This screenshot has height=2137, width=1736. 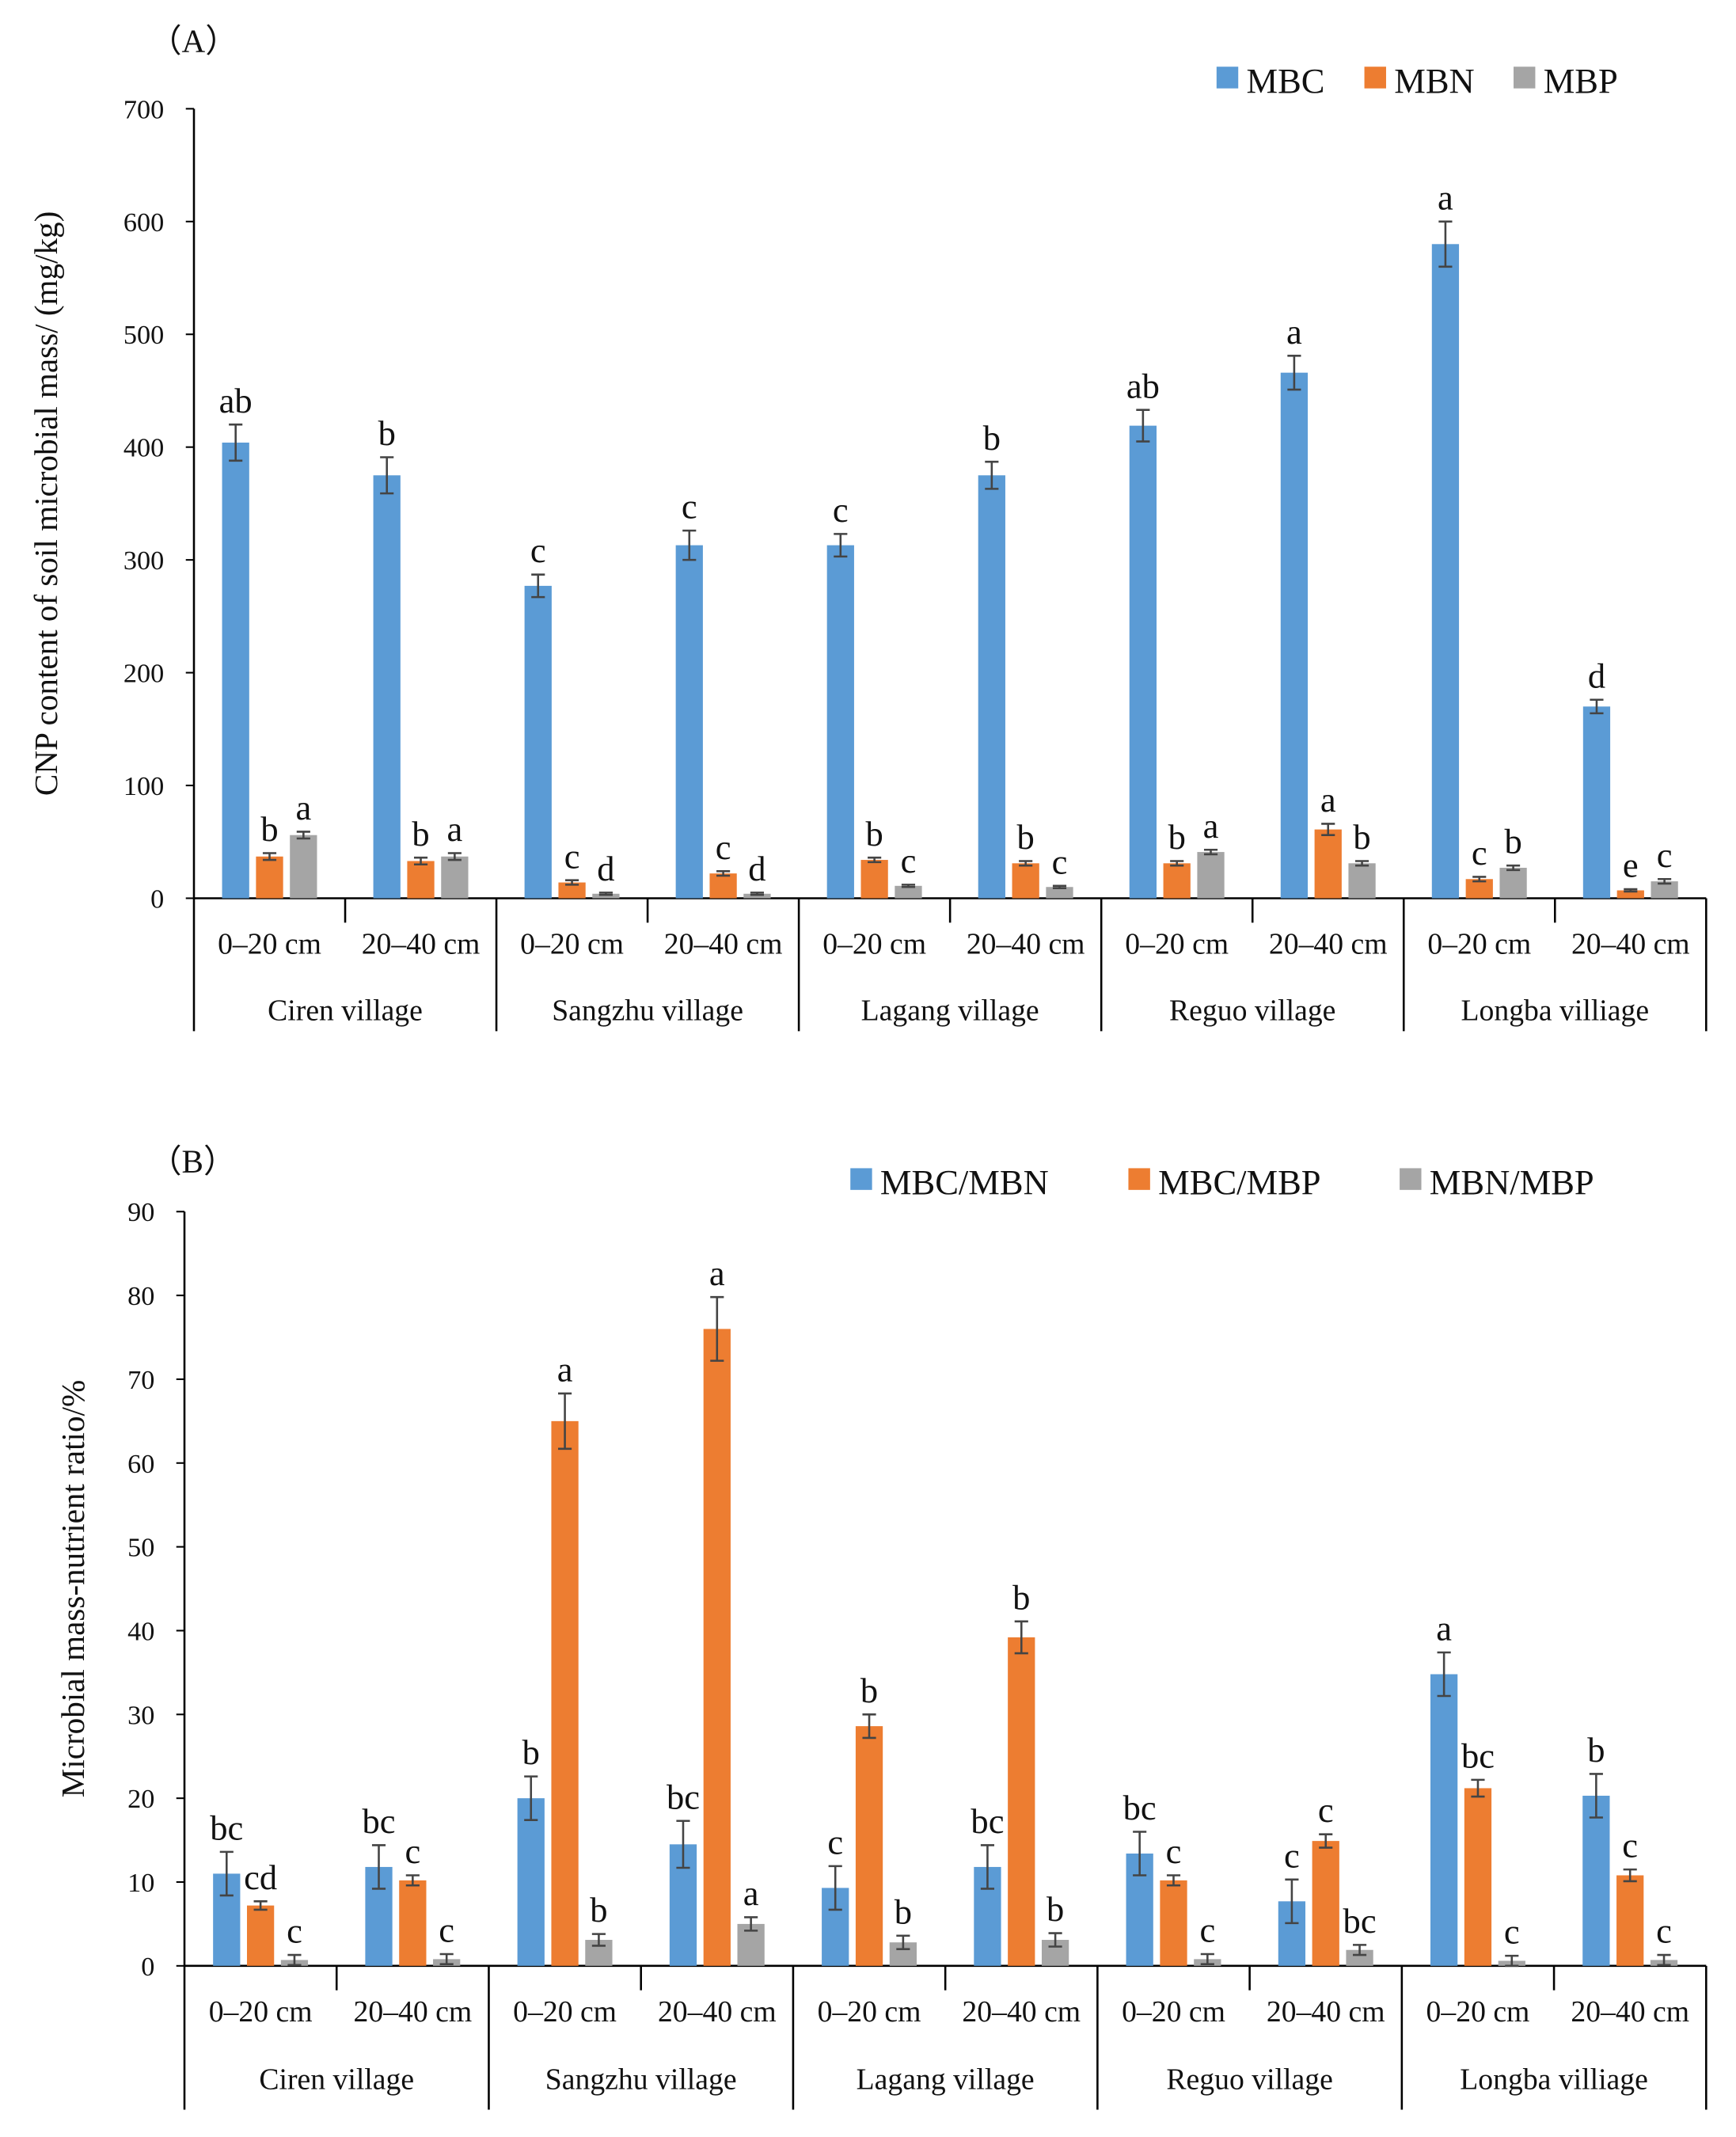 I want to click on village-label: Sangzhu village, so click(x=641, y=2080).